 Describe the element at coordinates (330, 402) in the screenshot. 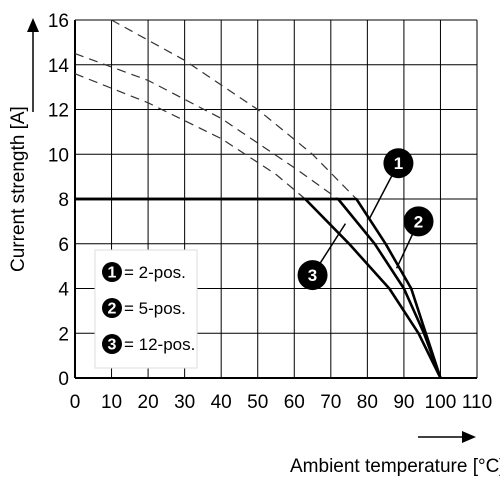

I see `x-tick-label: 70` at that location.